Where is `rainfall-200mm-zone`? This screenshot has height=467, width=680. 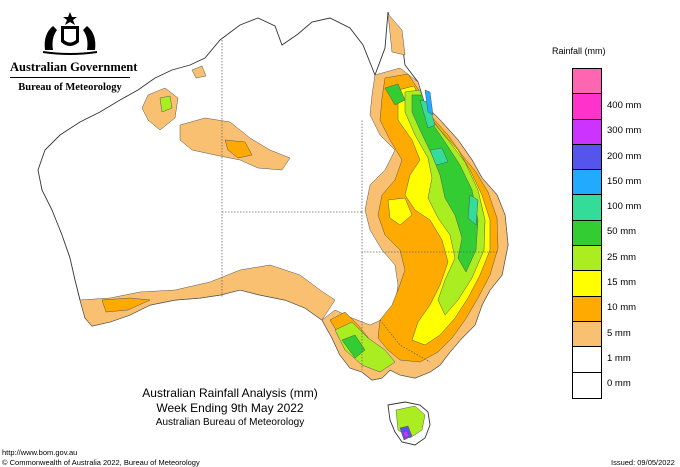
rainfall-200mm-zone is located at coordinates (406, 434).